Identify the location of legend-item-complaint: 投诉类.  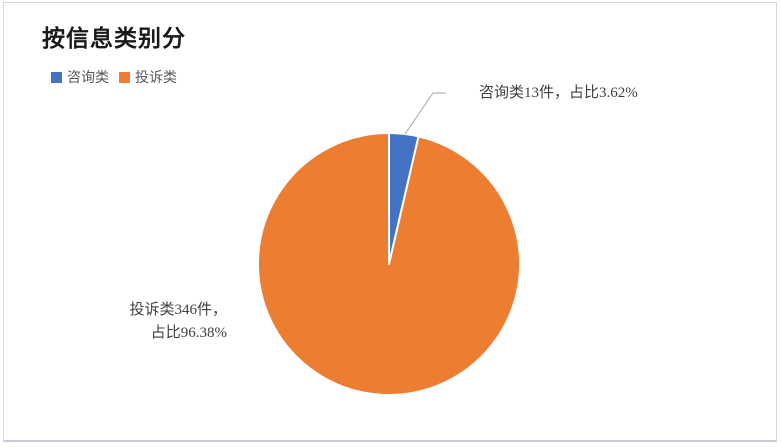
(148, 77).